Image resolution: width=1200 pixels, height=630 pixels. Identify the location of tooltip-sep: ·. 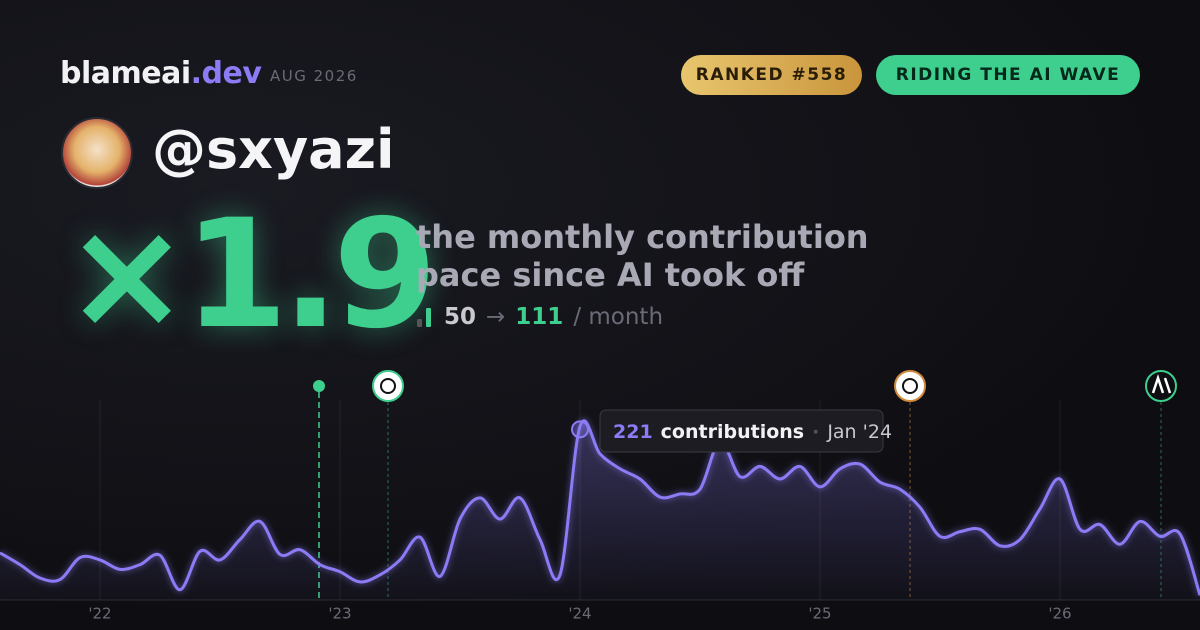
(815, 432).